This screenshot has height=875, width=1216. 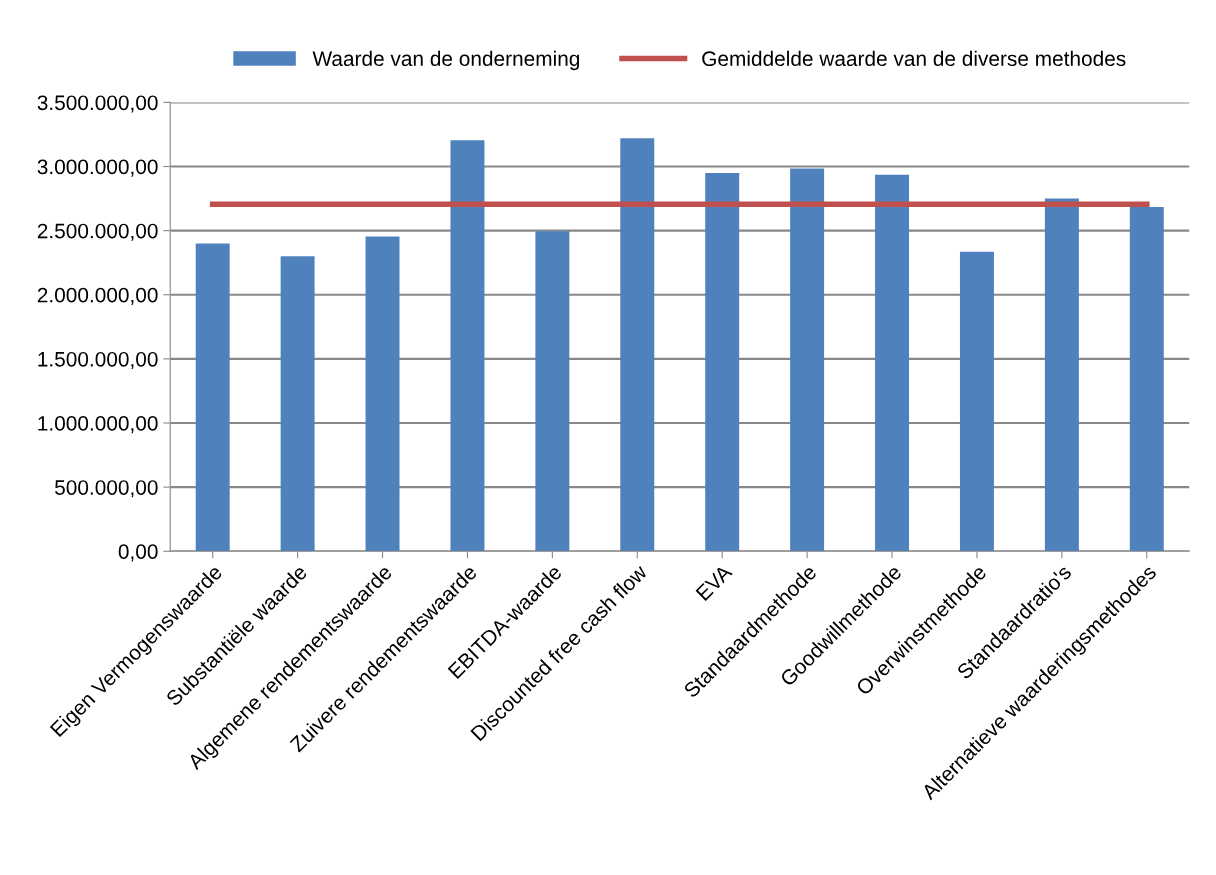 I want to click on y-tick-label: 2.500.000,00, so click(x=97, y=232).